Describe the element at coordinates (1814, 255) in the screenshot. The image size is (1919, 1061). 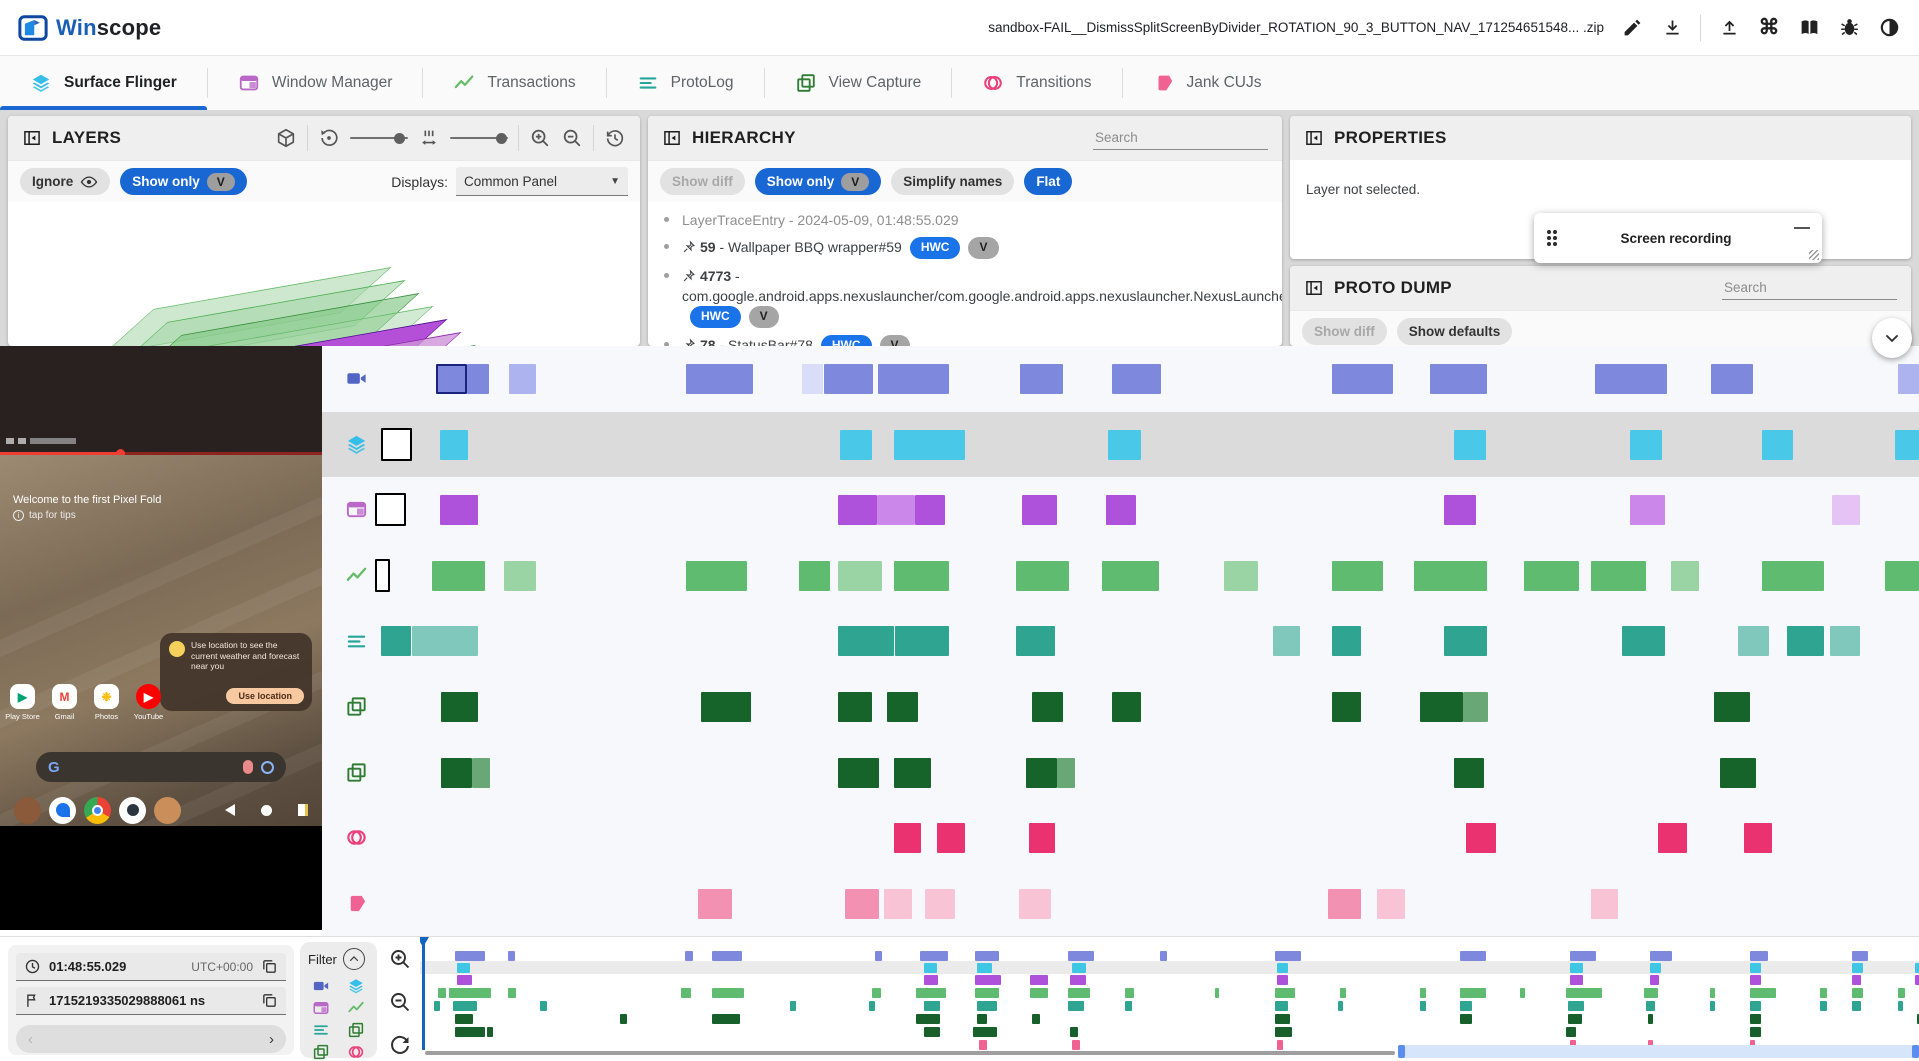
I see `resize-handle` at that location.